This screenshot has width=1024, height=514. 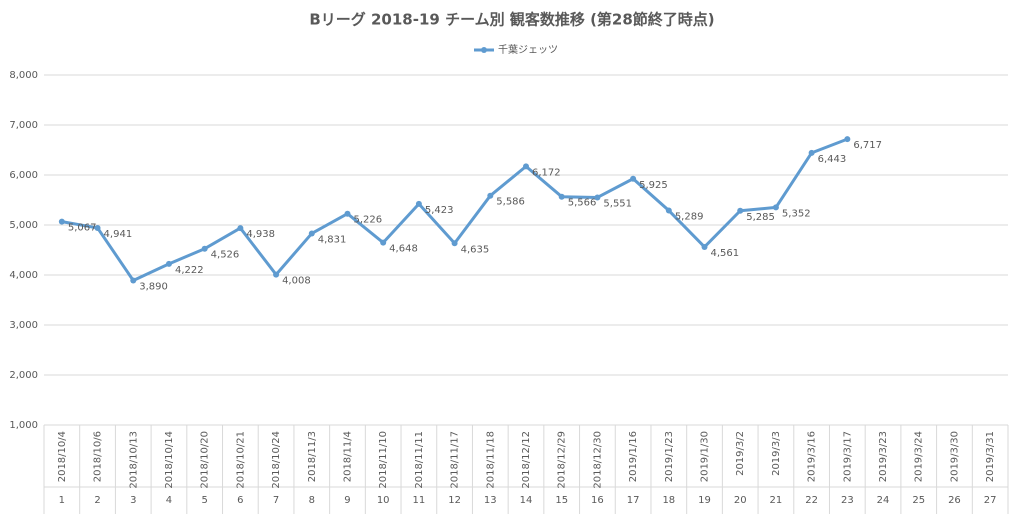 I want to click on game-number: 19, so click(x=704, y=500).